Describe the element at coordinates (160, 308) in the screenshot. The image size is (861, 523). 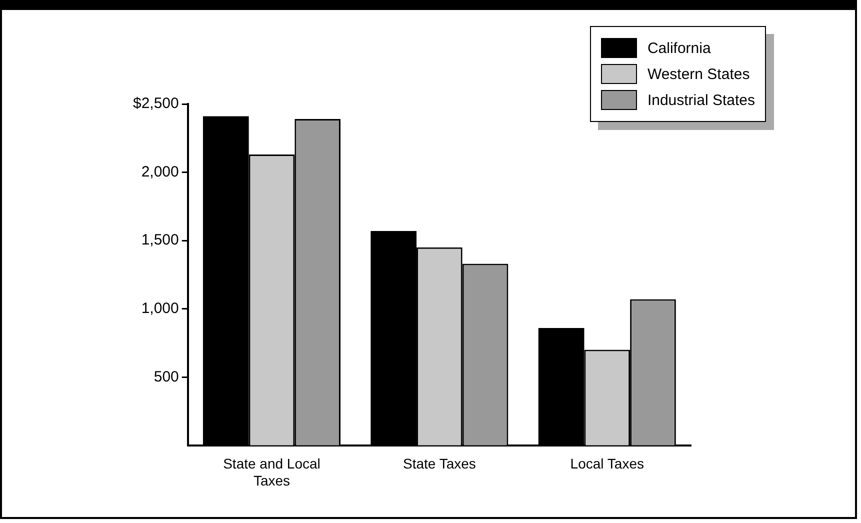
I see `y-tick-label: 1,000` at that location.